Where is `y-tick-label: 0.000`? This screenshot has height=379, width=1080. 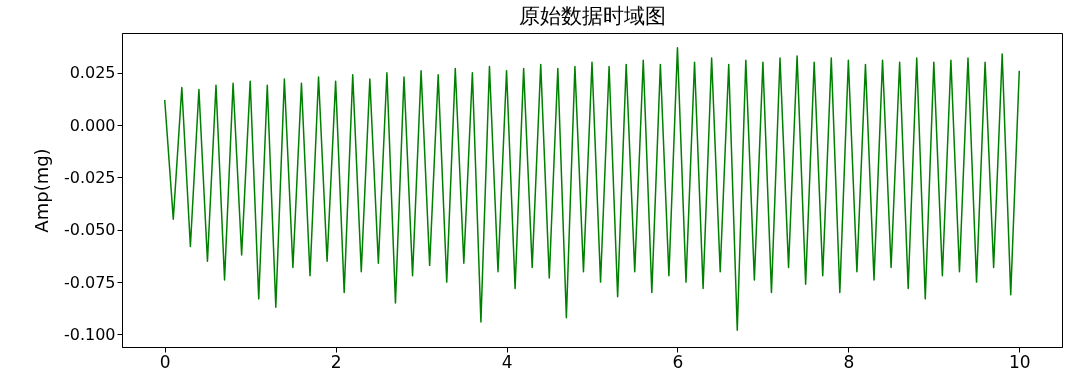 y-tick-label: 0.000 is located at coordinates (92, 125).